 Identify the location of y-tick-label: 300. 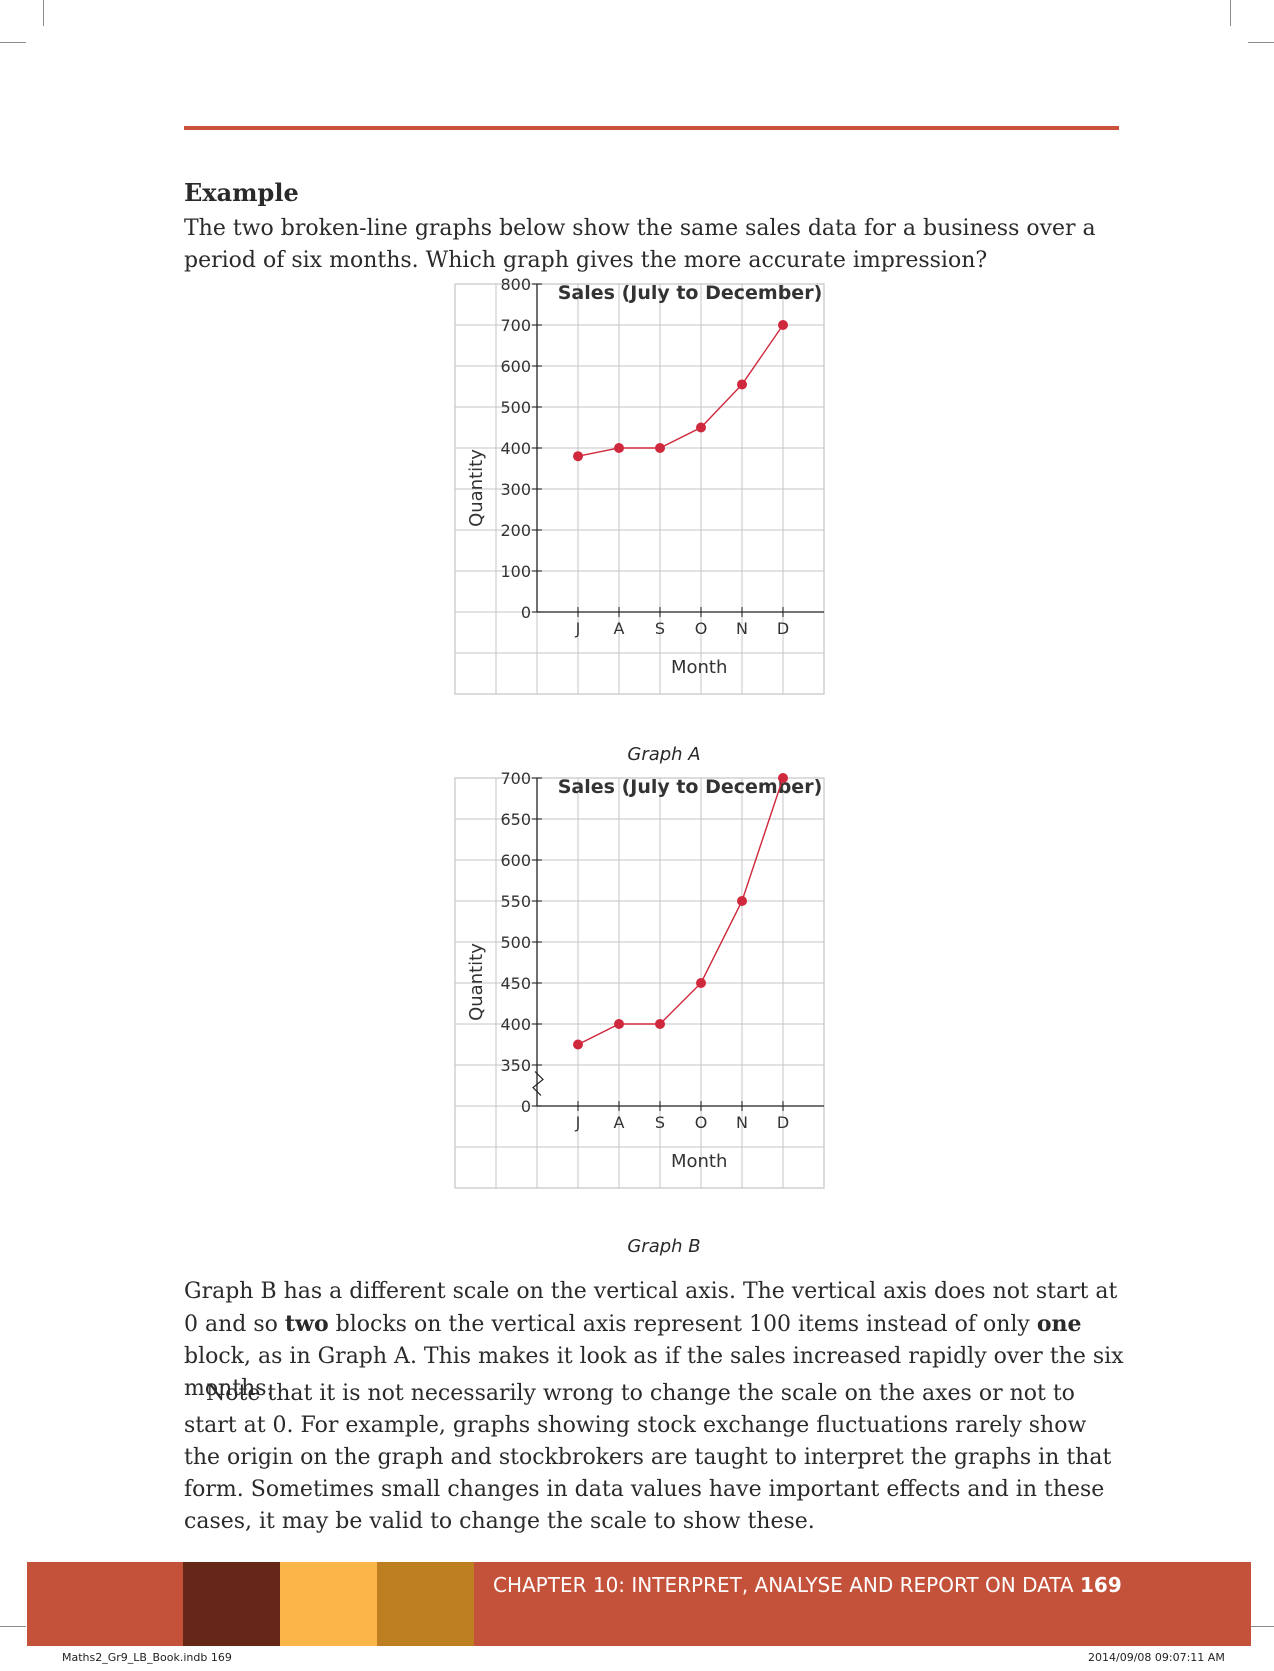
(515, 489).